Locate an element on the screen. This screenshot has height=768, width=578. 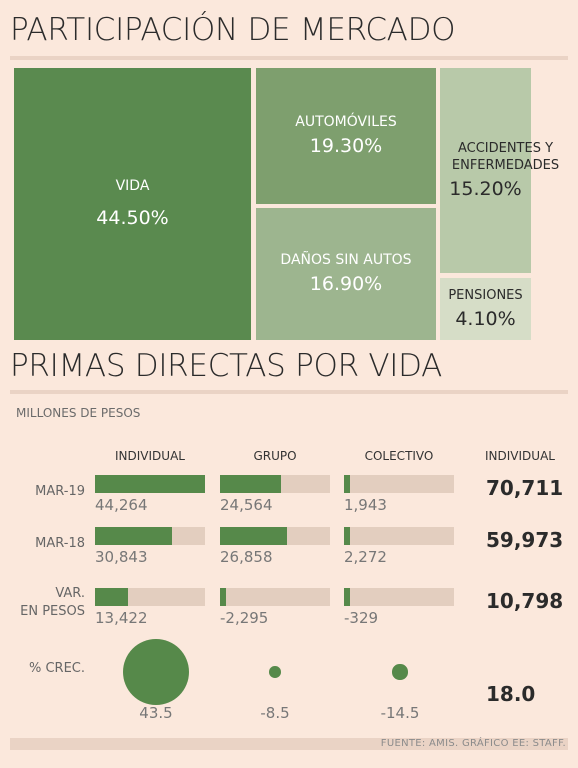
market-share-title: PARTICIPACIÓN DE MERCADO is located at coordinates (233, 30).